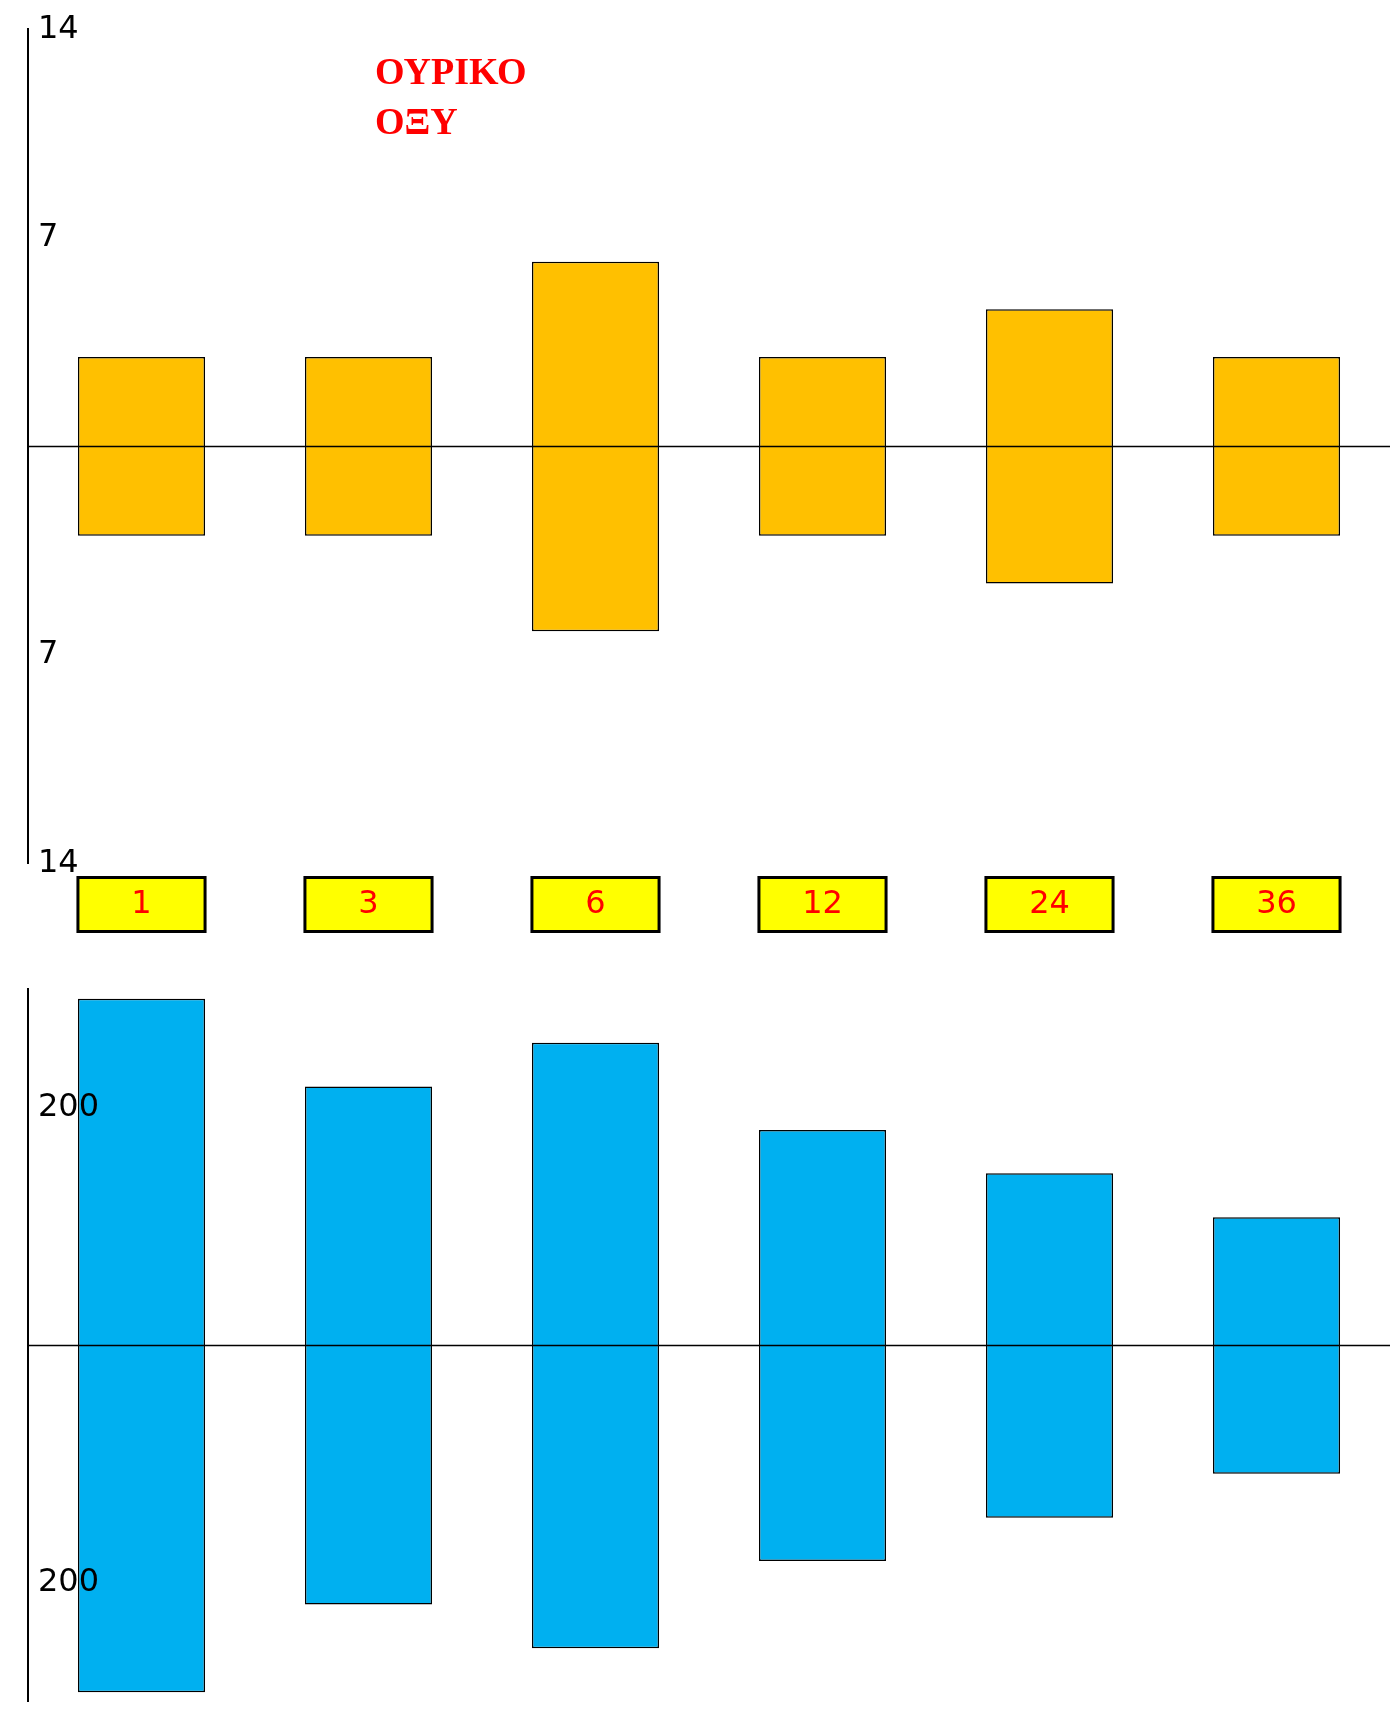 This screenshot has width=1390, height=1731. Describe the element at coordinates (822, 902) in the screenshot. I see `x-tick-label: 12` at that location.